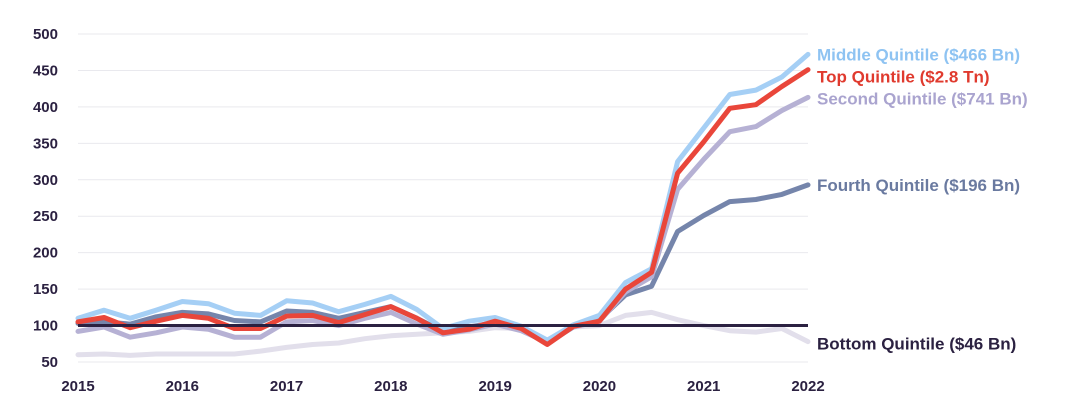  Describe the element at coordinates (77, 386) in the screenshot. I see `x-tick-label-2015: 2015` at that location.